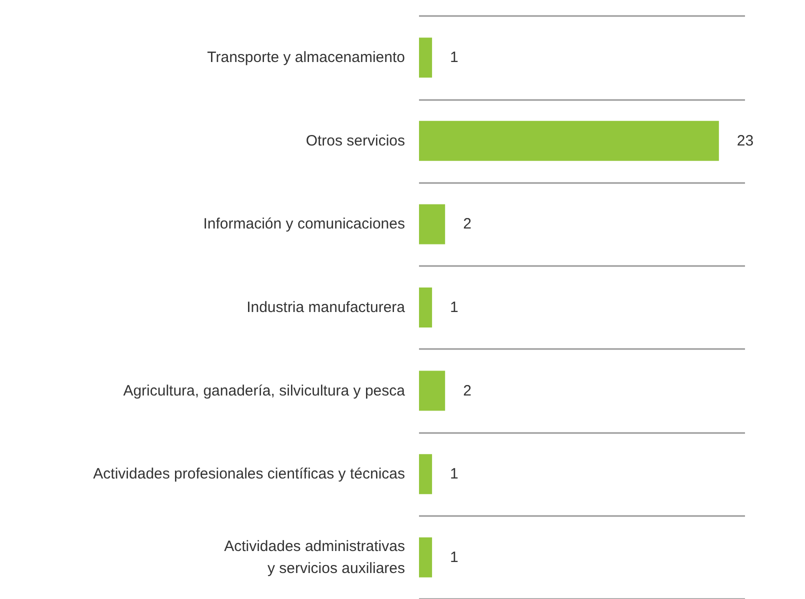 Image resolution: width=805 pixels, height=599 pixels. What do you see at coordinates (264, 391) in the screenshot?
I see `y-tick-label: Agricultura, ganadería, silvicultura y pesca` at bounding box center [264, 391].